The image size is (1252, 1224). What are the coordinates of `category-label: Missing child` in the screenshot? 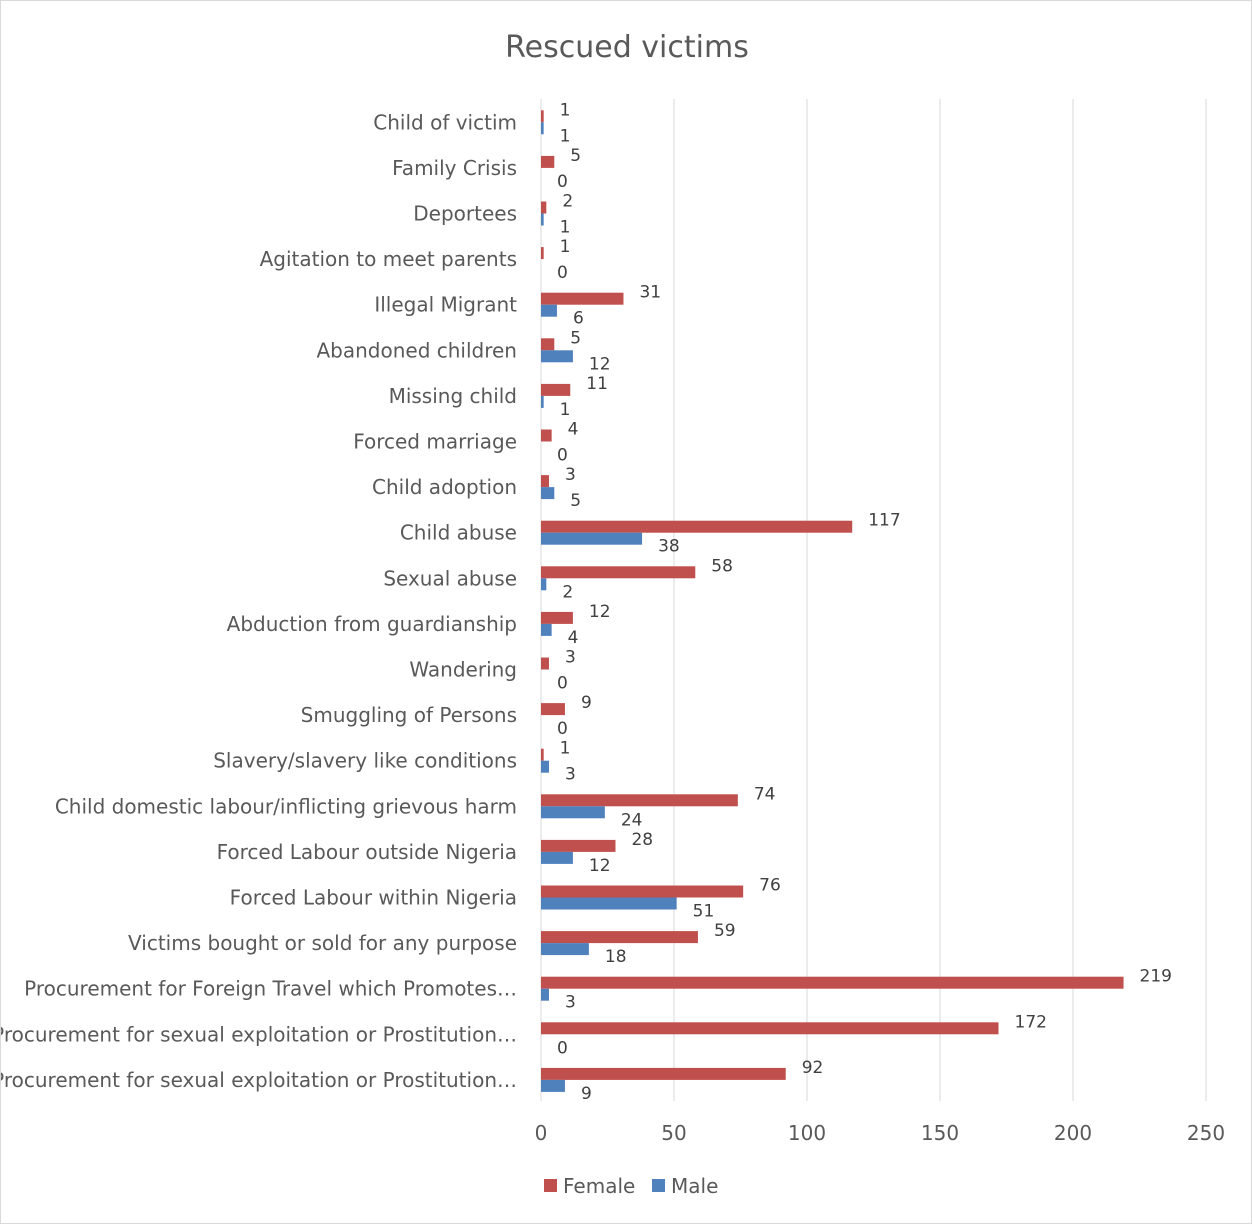 It's located at (453, 396).